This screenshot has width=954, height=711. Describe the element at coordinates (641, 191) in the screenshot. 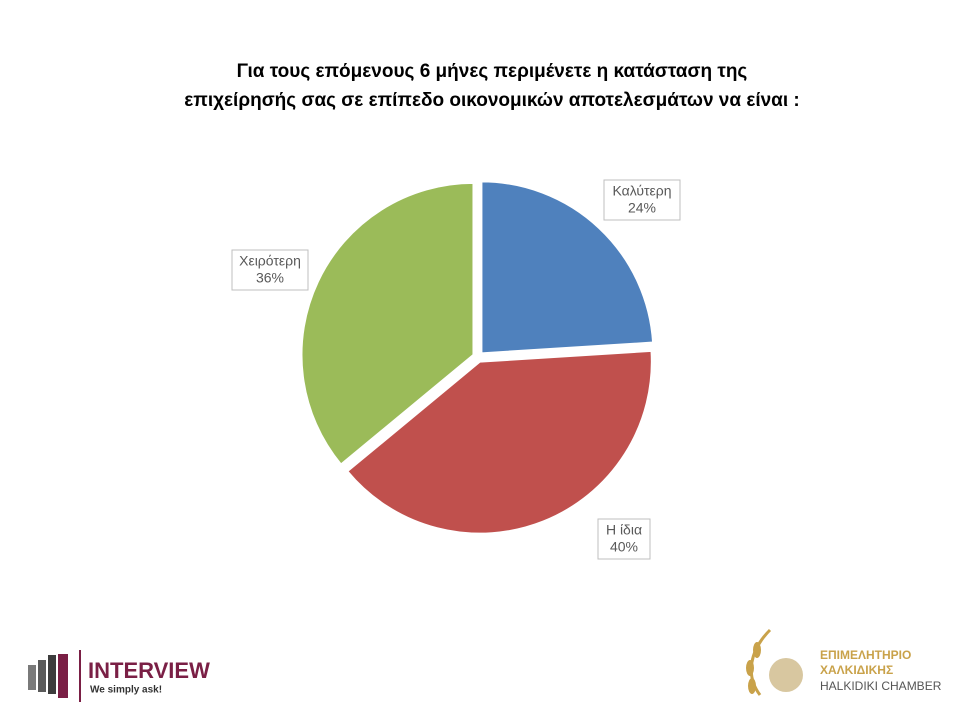

I see `category-label: Καλύτερη` at that location.